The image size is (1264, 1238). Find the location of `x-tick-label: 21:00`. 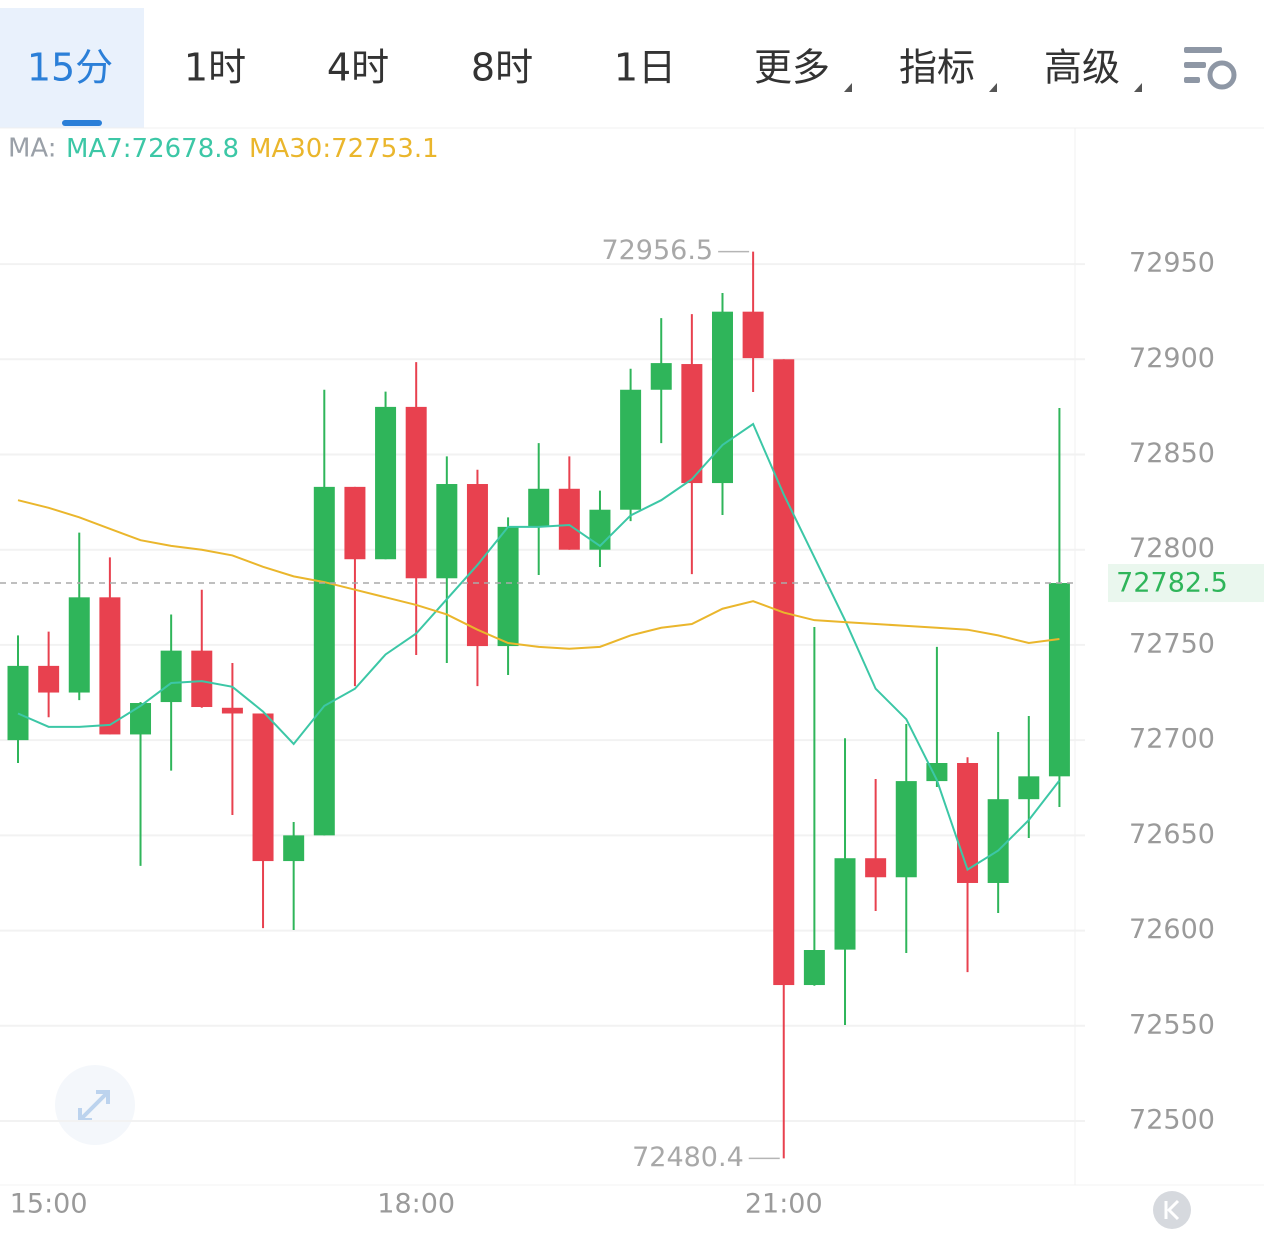

x-tick-label: 21:00 is located at coordinates (784, 1204).